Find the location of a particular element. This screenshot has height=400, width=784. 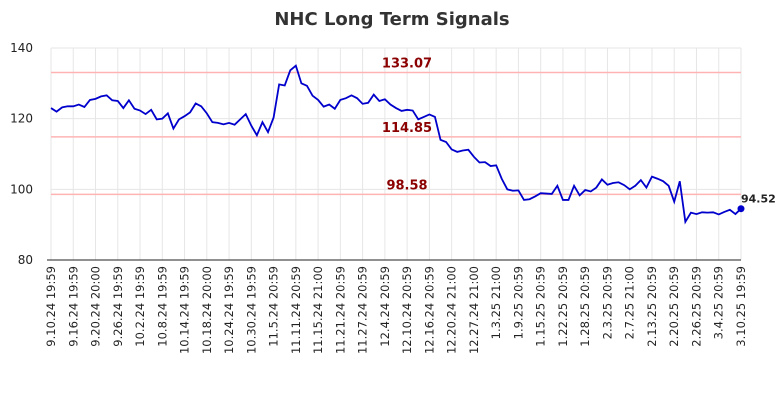

x-tick-label: 10.8.24 19:59 is located at coordinates (162, 306).